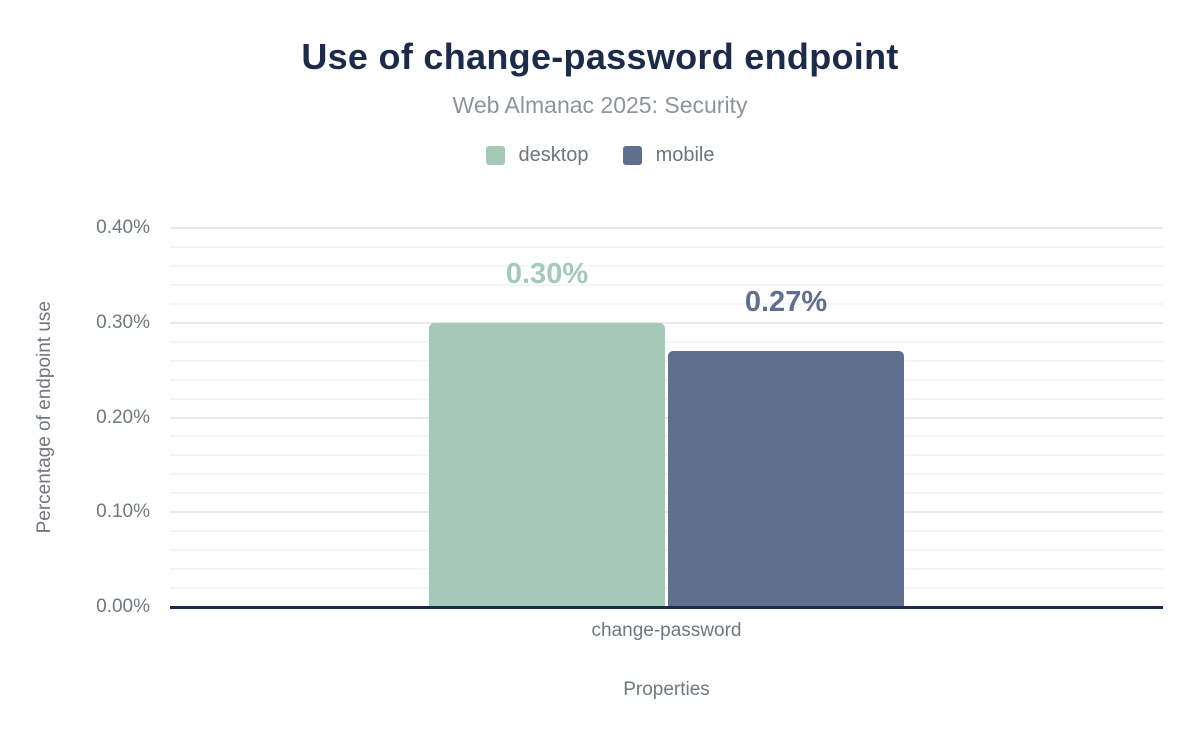 This screenshot has height=742, width=1200. I want to click on bar-mobile: 0.27%, so click(786, 446).